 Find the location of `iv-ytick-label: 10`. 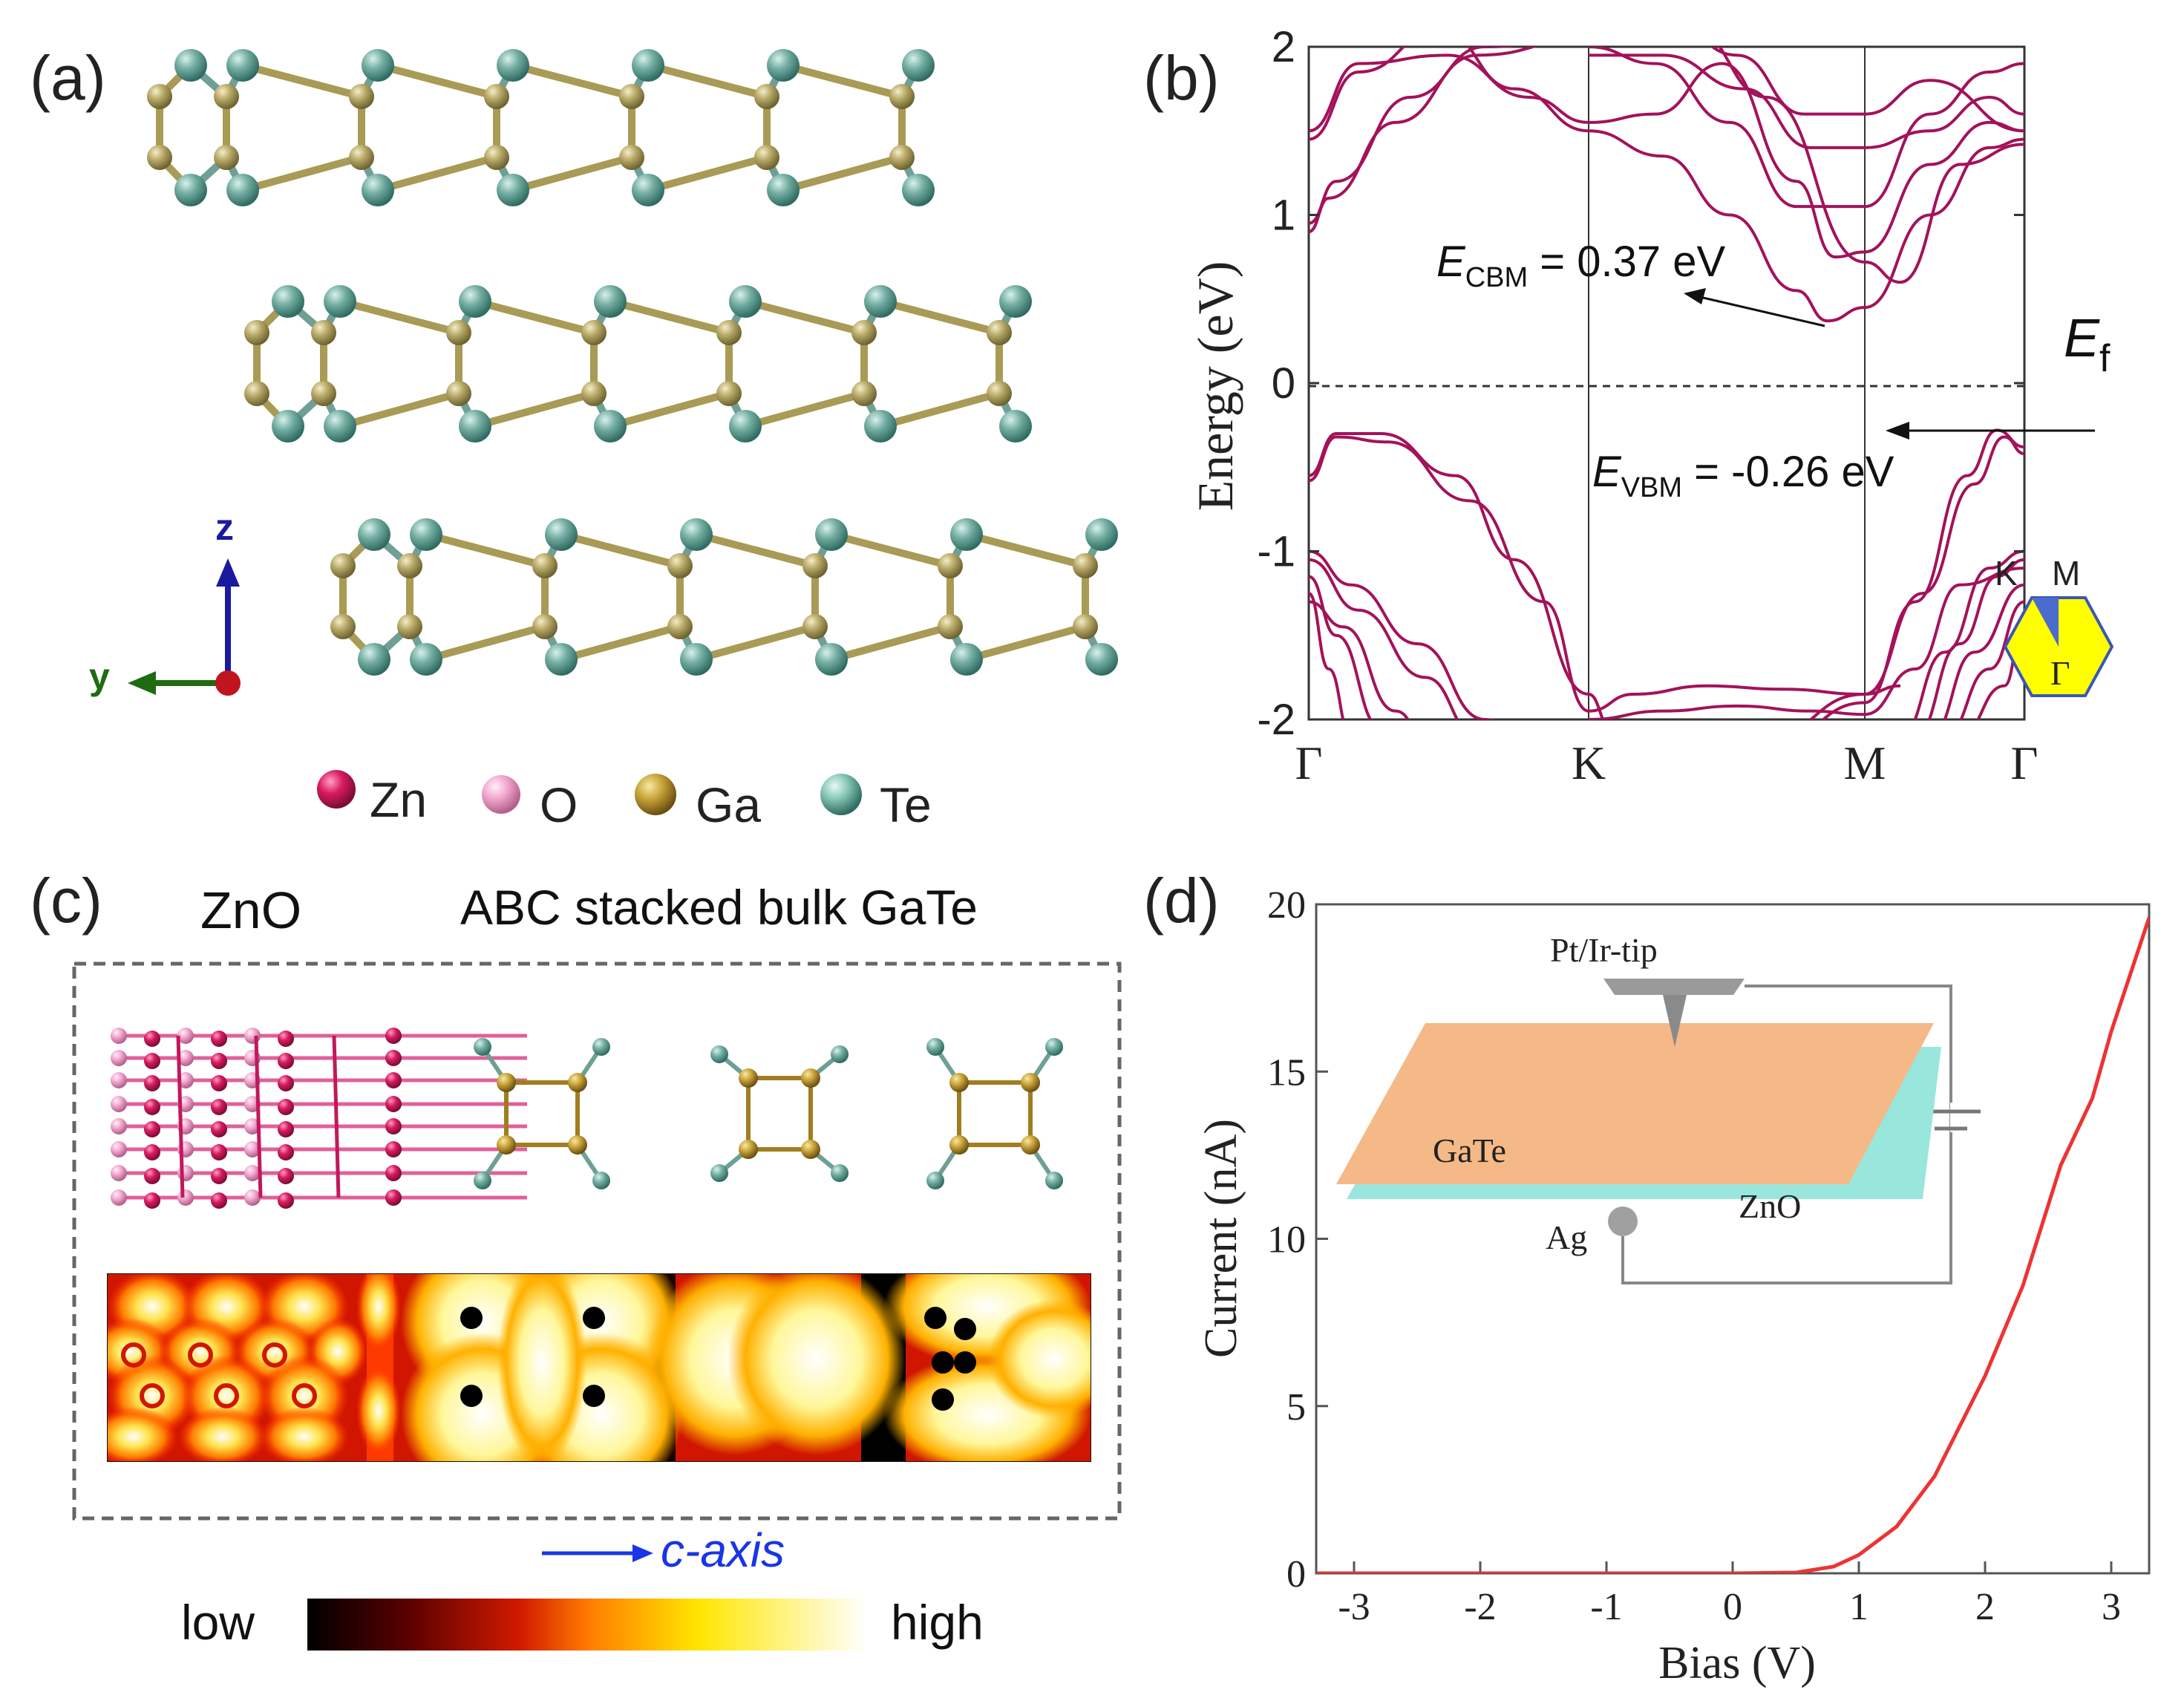

iv-ytick-label: 10 is located at coordinates (1286, 1240).